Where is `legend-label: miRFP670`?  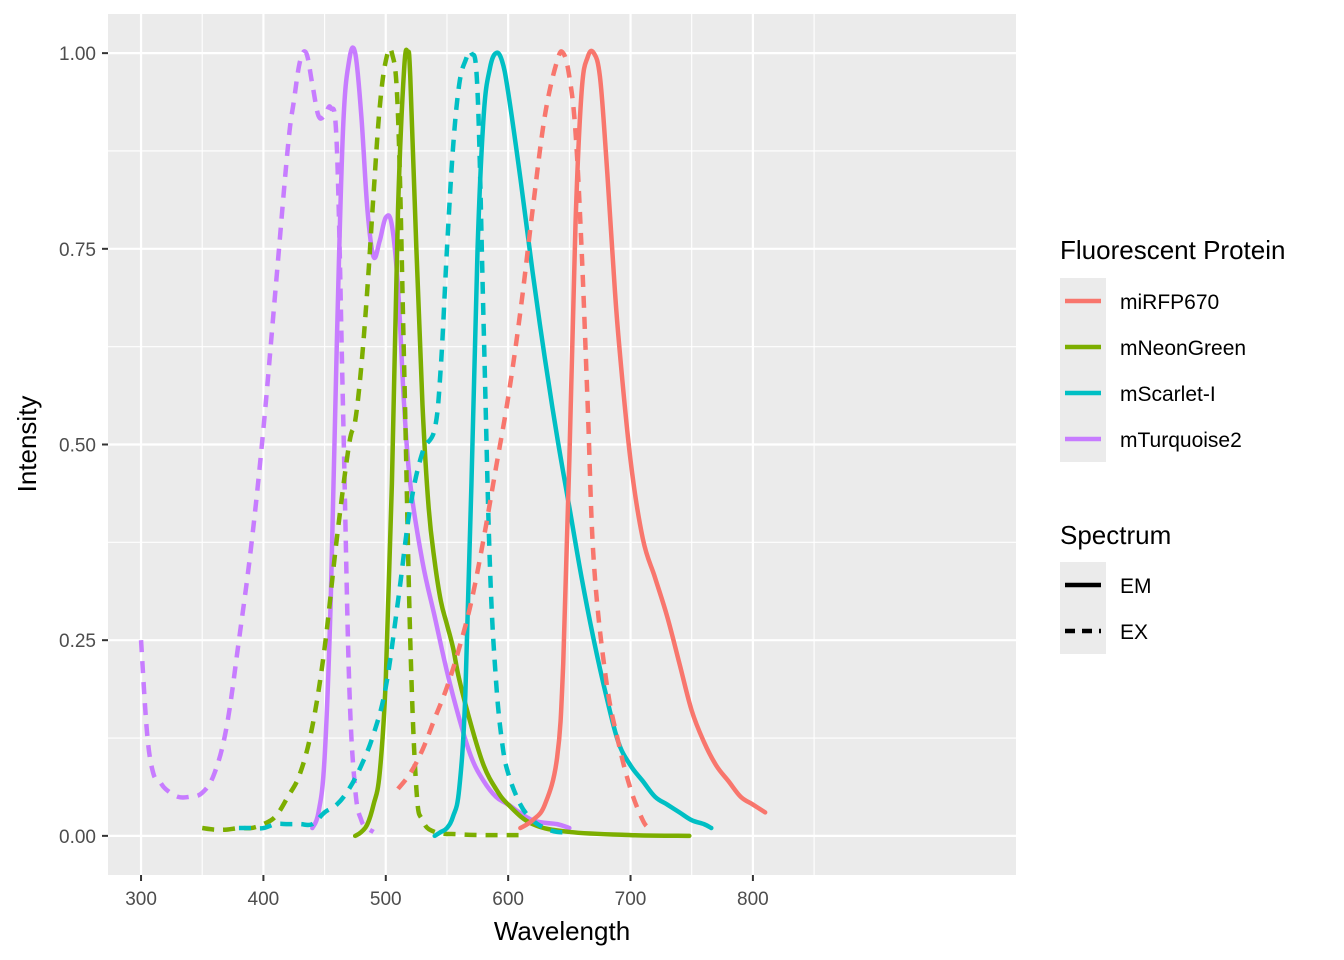 legend-label: miRFP670 is located at coordinates (1169, 302).